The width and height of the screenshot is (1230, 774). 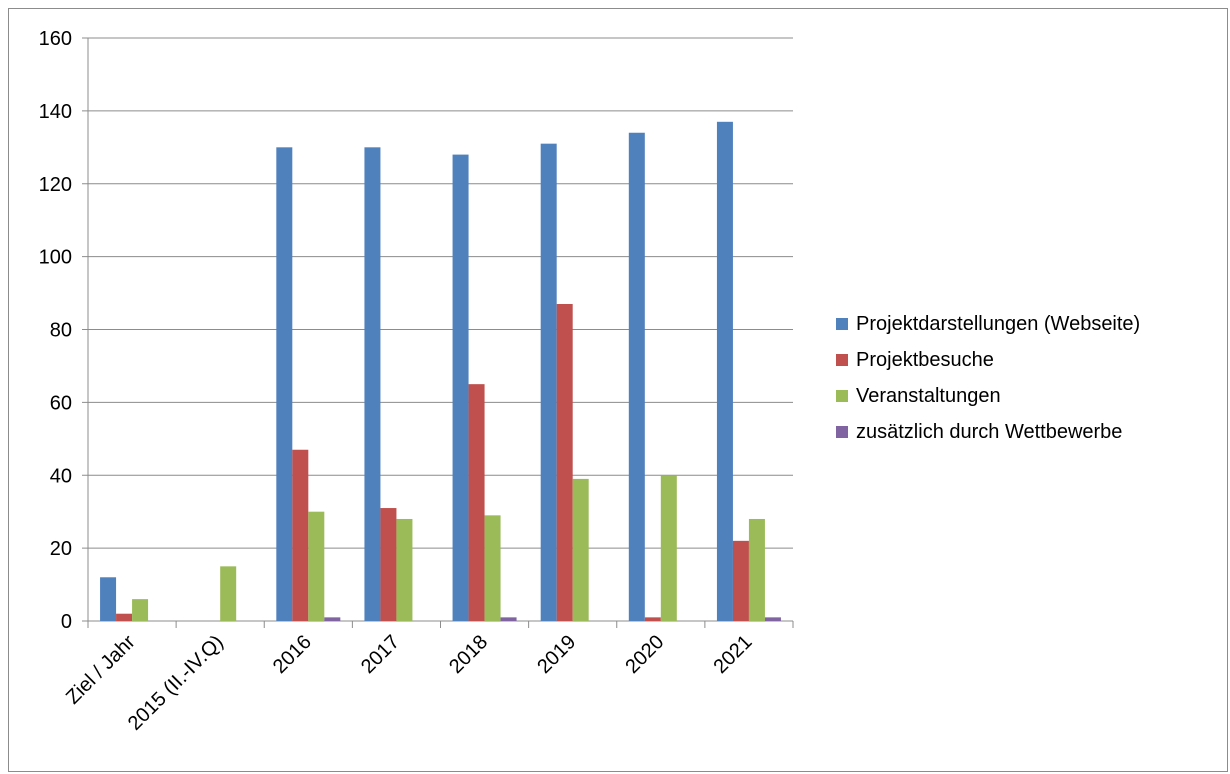 I want to click on legend-item: Veranstaltungen, so click(x=988, y=396).